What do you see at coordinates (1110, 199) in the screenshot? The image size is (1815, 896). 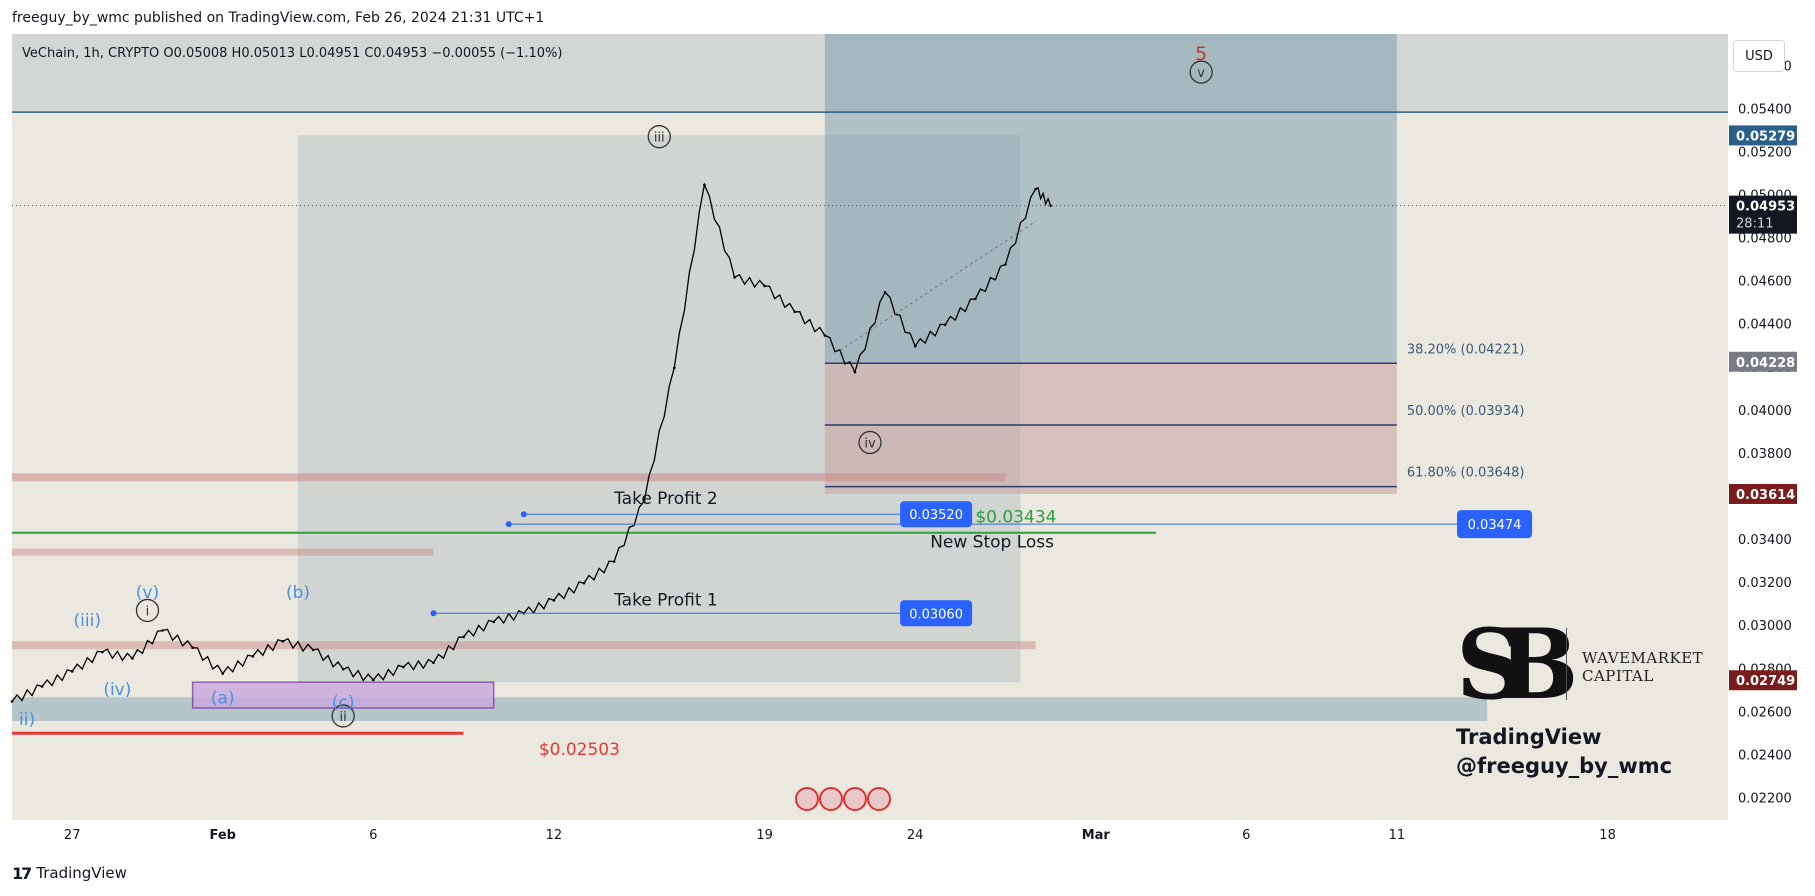 I see `target-zone` at bounding box center [1110, 199].